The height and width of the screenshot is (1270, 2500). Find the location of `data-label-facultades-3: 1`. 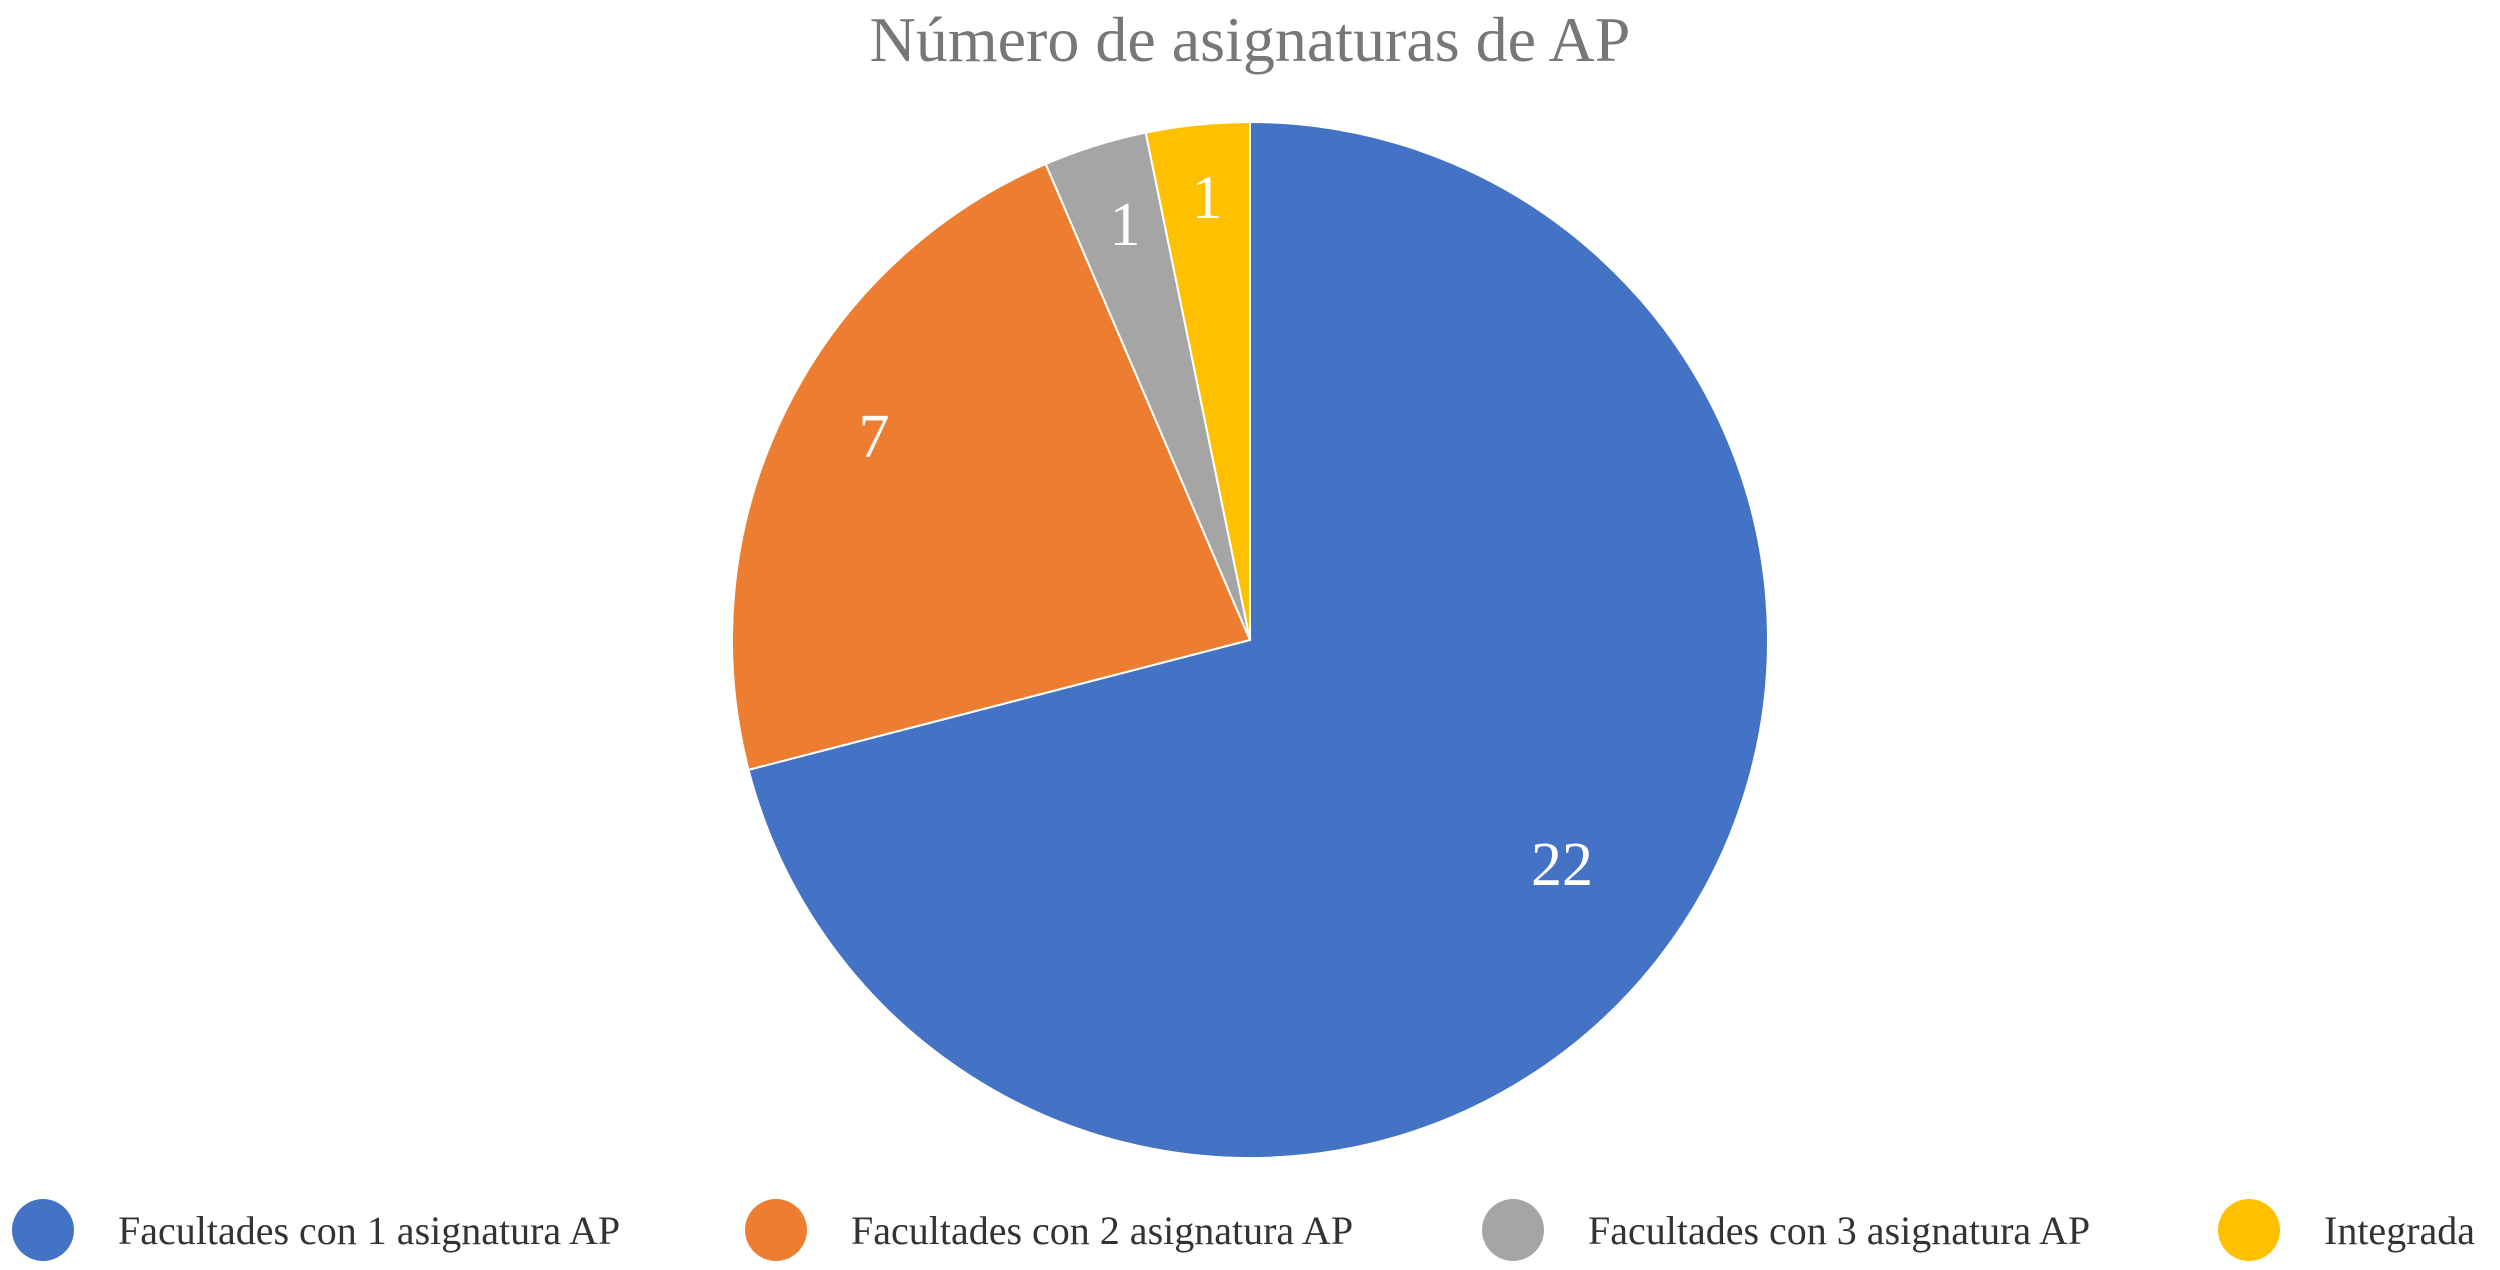

data-label-facultades-3: 1 is located at coordinates (1125, 225).